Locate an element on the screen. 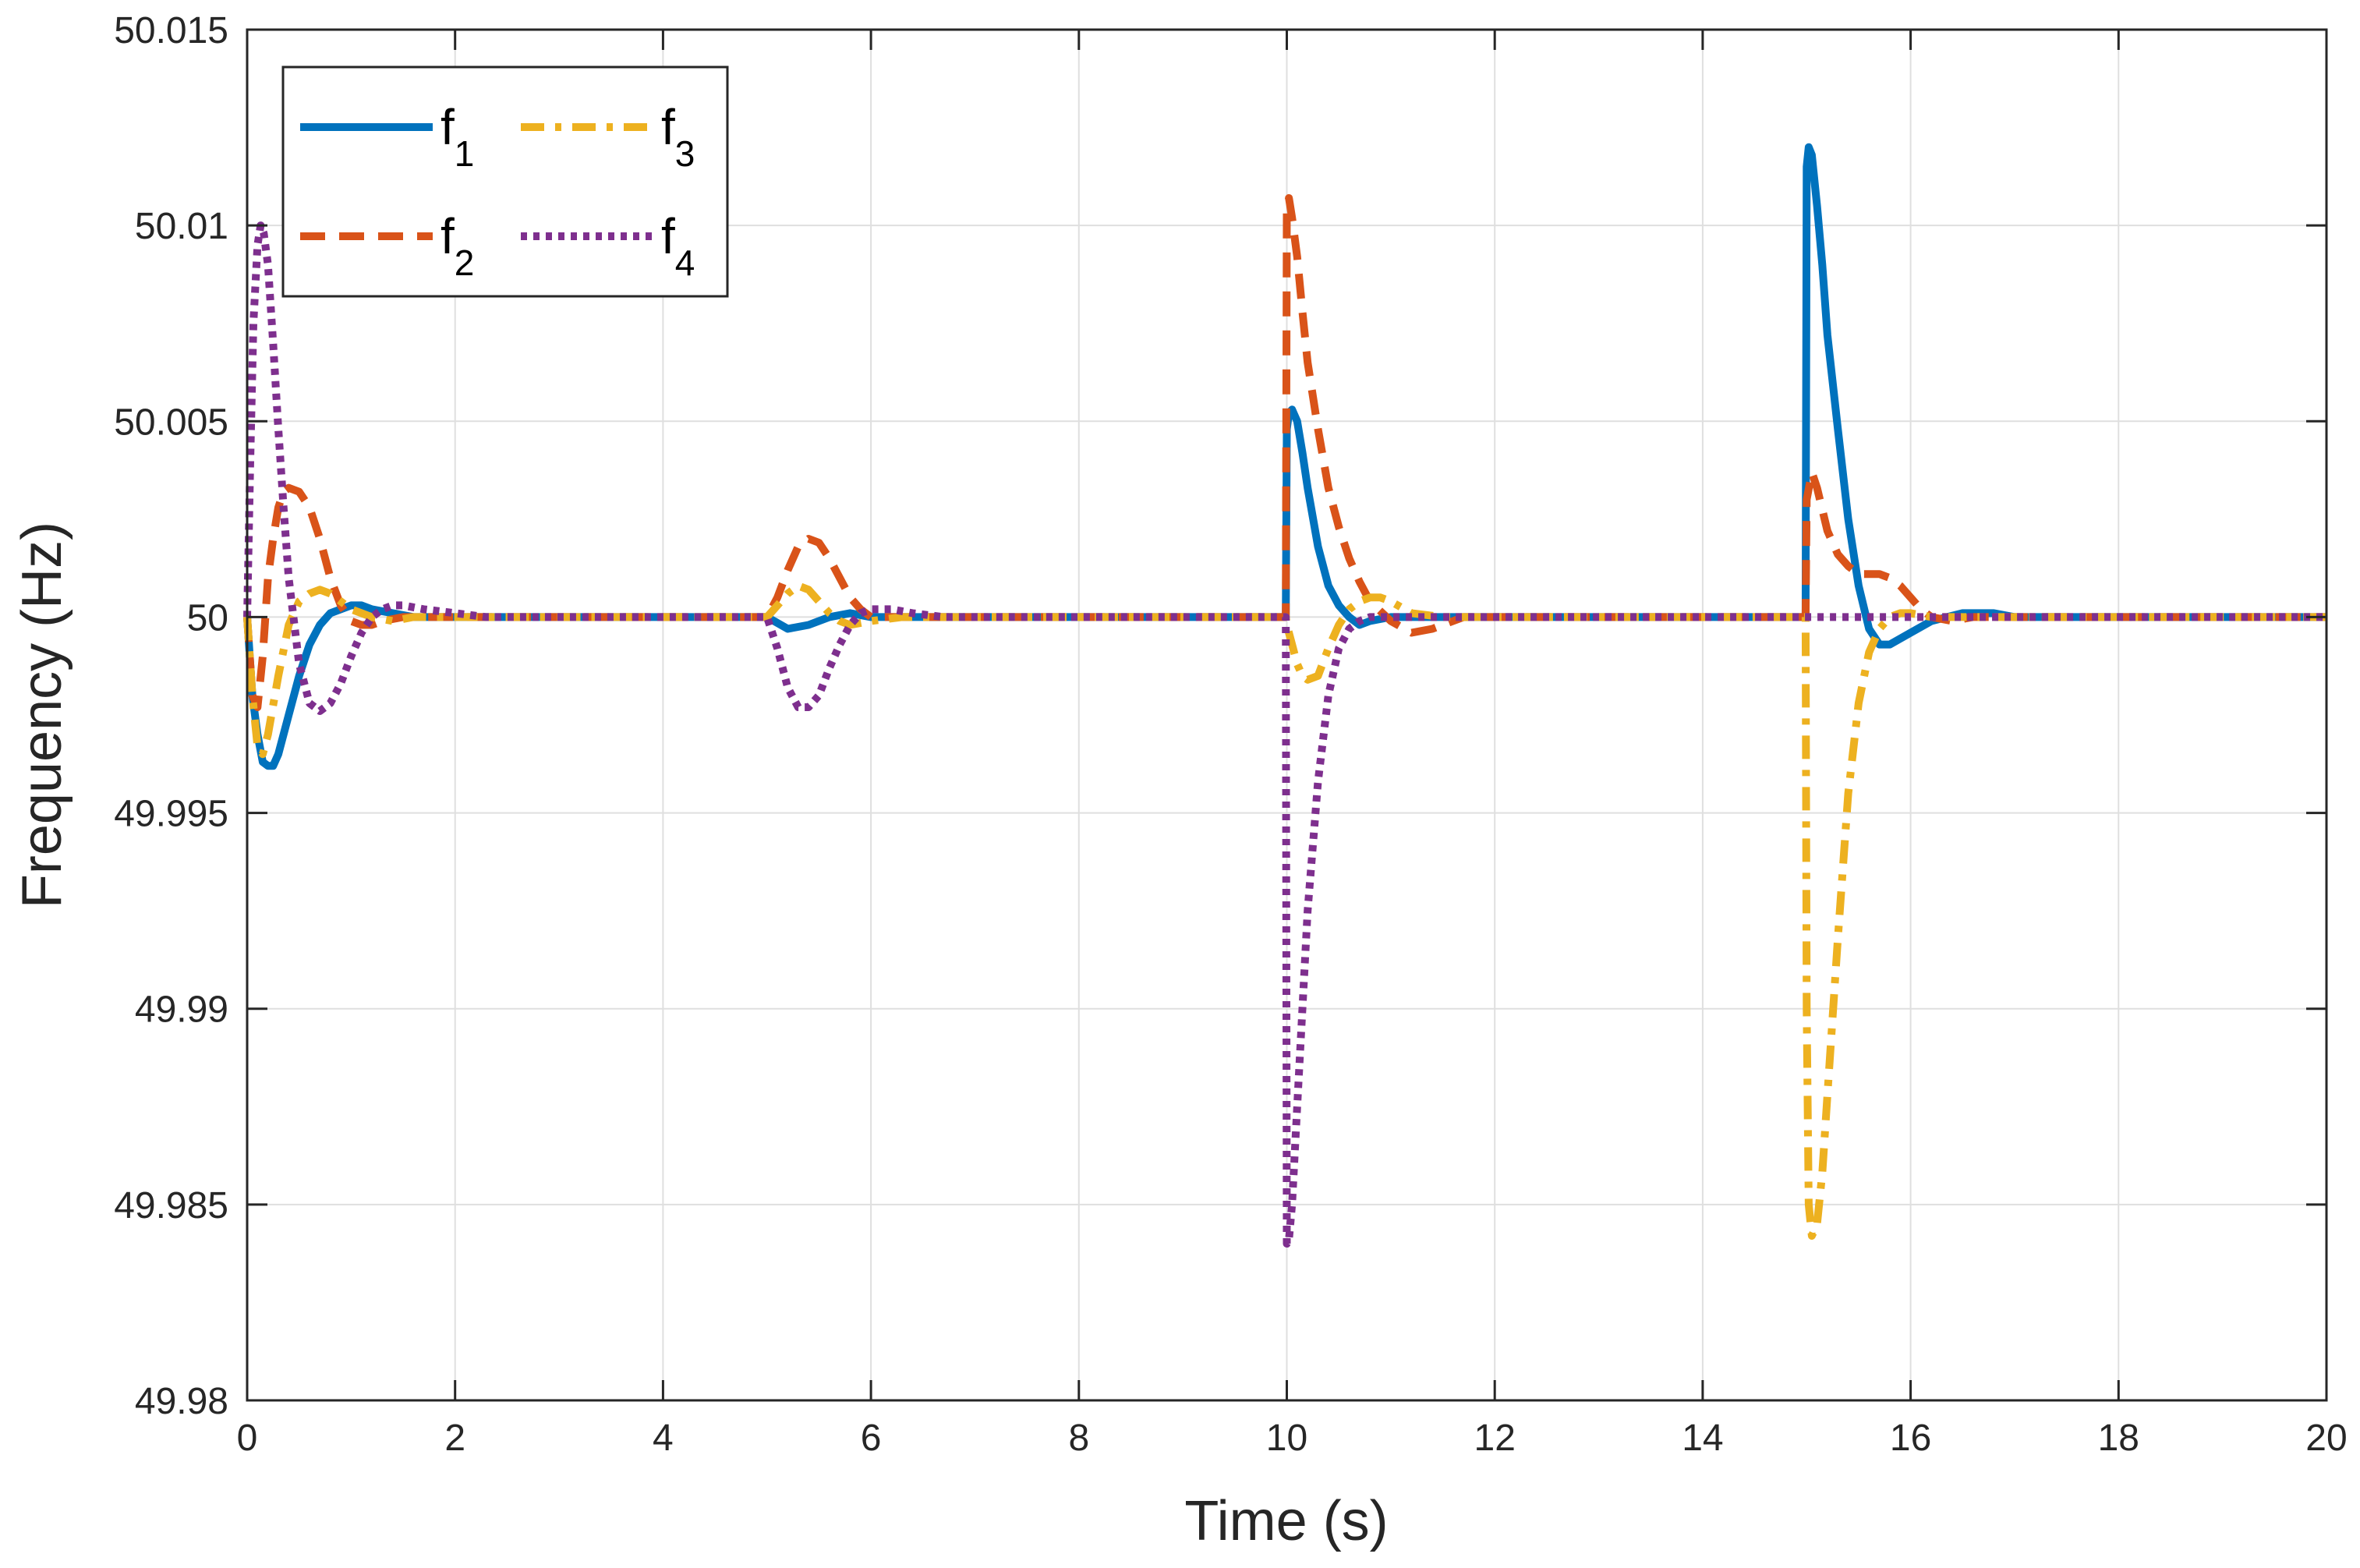 This screenshot has width=2360, height=1568. x-tick-labels: 0 2 4 6 8 10 12 14 16 18 20 is located at coordinates (1292, 1438).